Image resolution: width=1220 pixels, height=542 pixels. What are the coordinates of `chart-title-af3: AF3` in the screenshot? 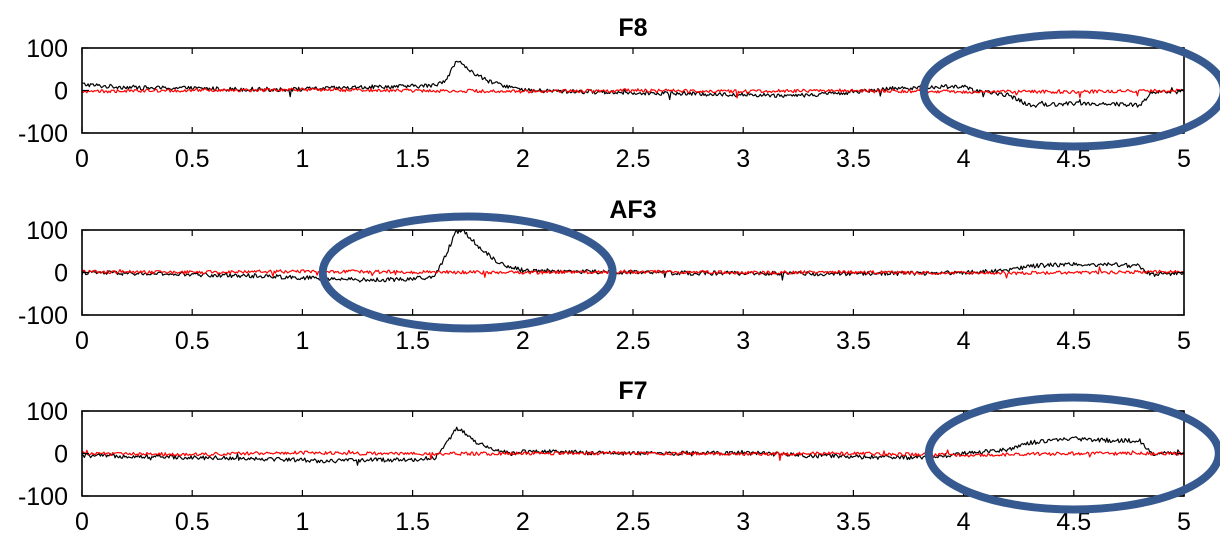 It's located at (632, 210).